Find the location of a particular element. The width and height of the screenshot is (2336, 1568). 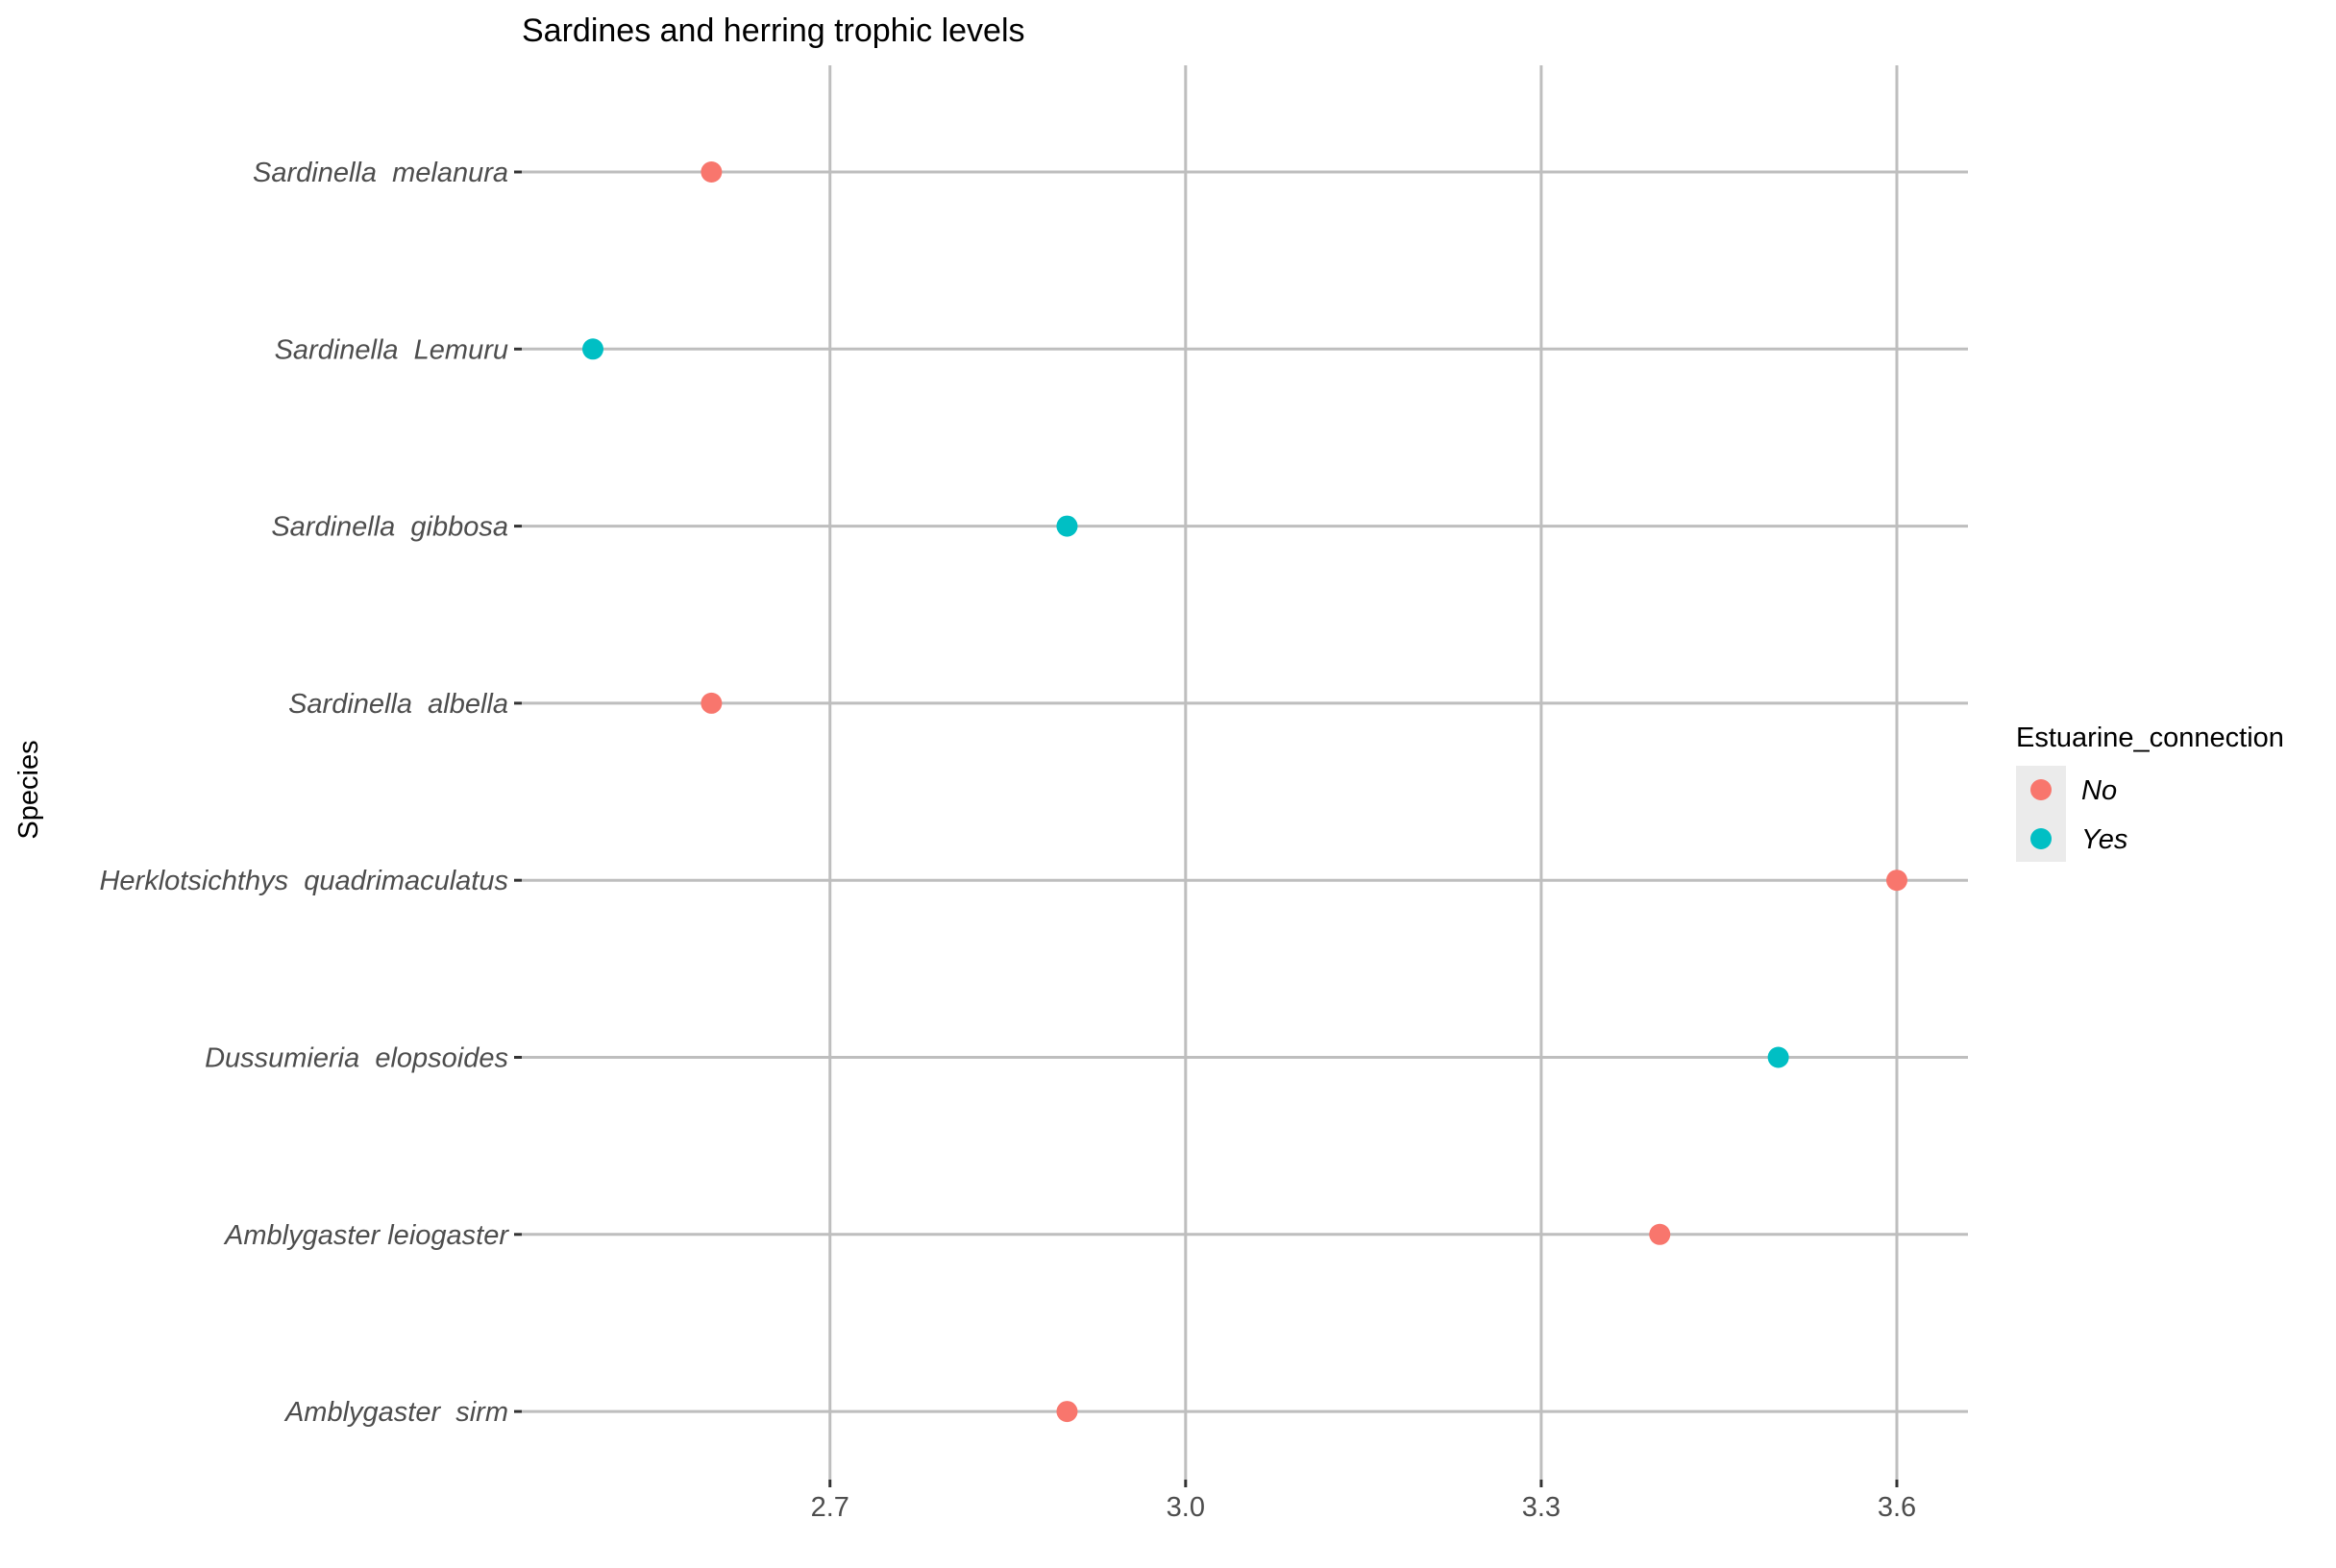

legend-label-no: No is located at coordinates (2099, 791).